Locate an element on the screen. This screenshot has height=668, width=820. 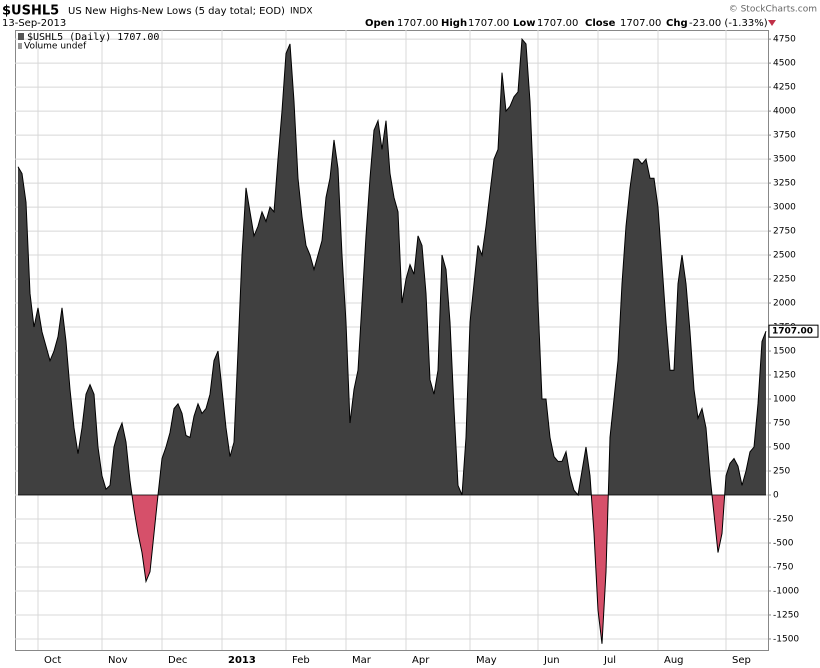
y-tick-label: 4750 is located at coordinates (784, 40).